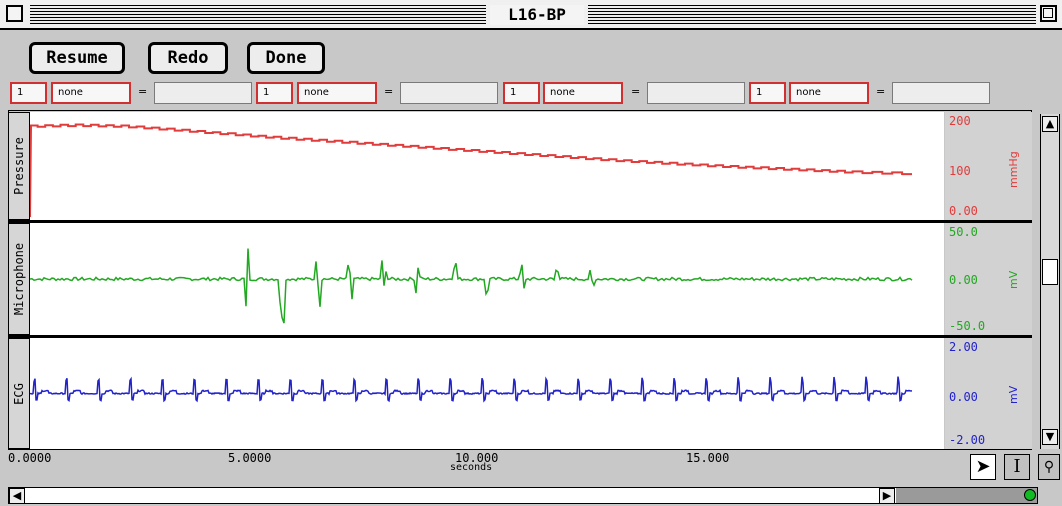 This screenshot has width=1062, height=506. What do you see at coordinates (960, 171) in the screenshot?
I see `pressure-tick-mid: 100` at bounding box center [960, 171].